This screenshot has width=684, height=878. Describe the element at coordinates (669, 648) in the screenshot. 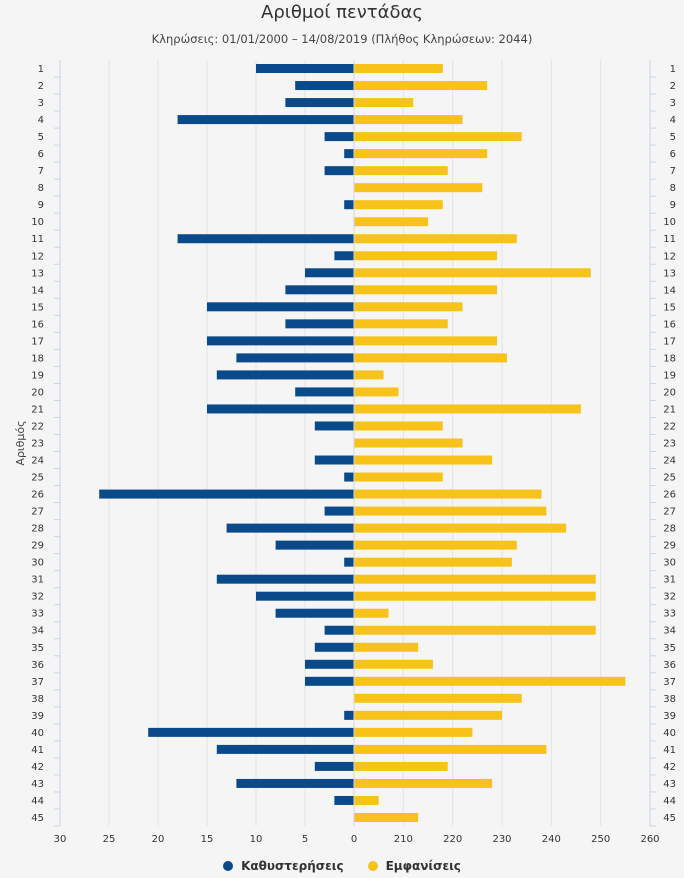

I see `category-label-right: 35` at that location.